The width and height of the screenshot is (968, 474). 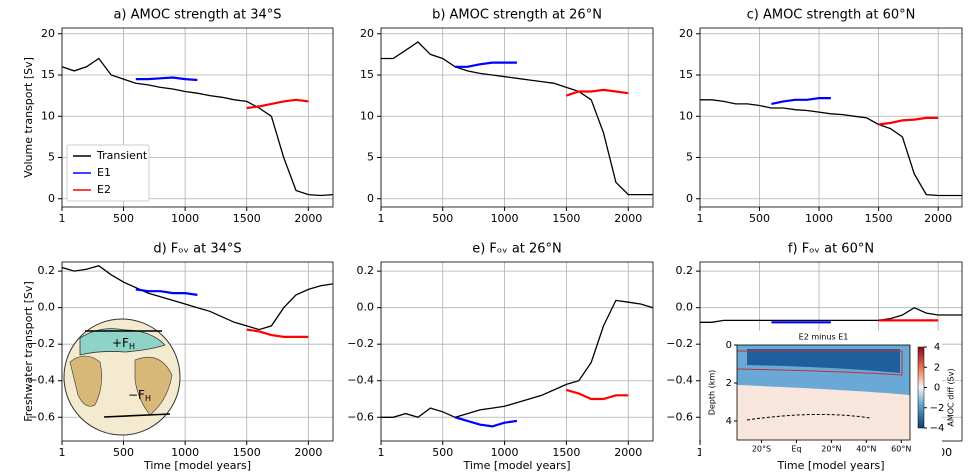 What do you see at coordinates (28, 117) in the screenshot?
I see `y-axis-label: Volume transport [Sv]` at bounding box center [28, 117].